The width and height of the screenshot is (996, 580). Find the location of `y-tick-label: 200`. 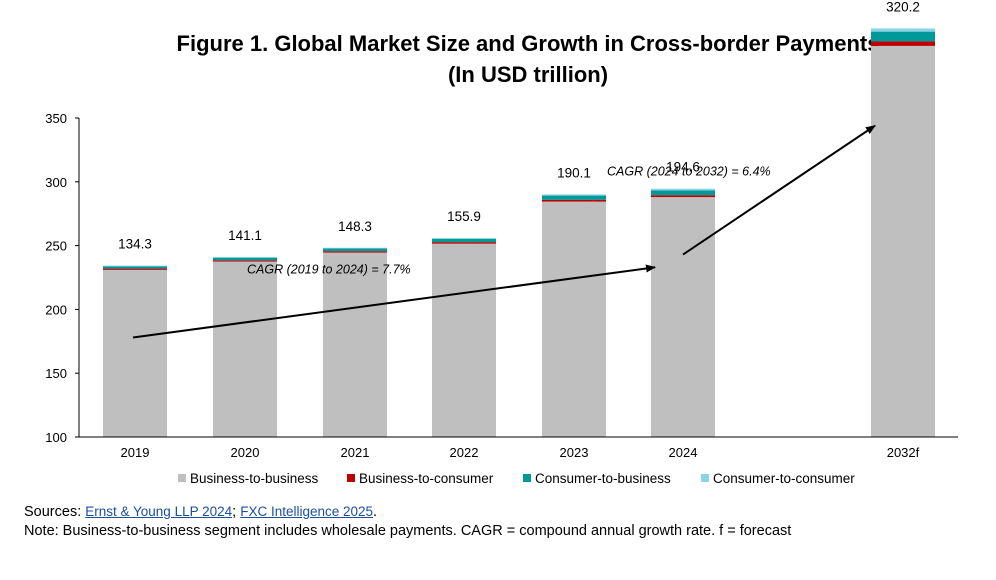

y-tick-label: 200 is located at coordinates (56, 309).